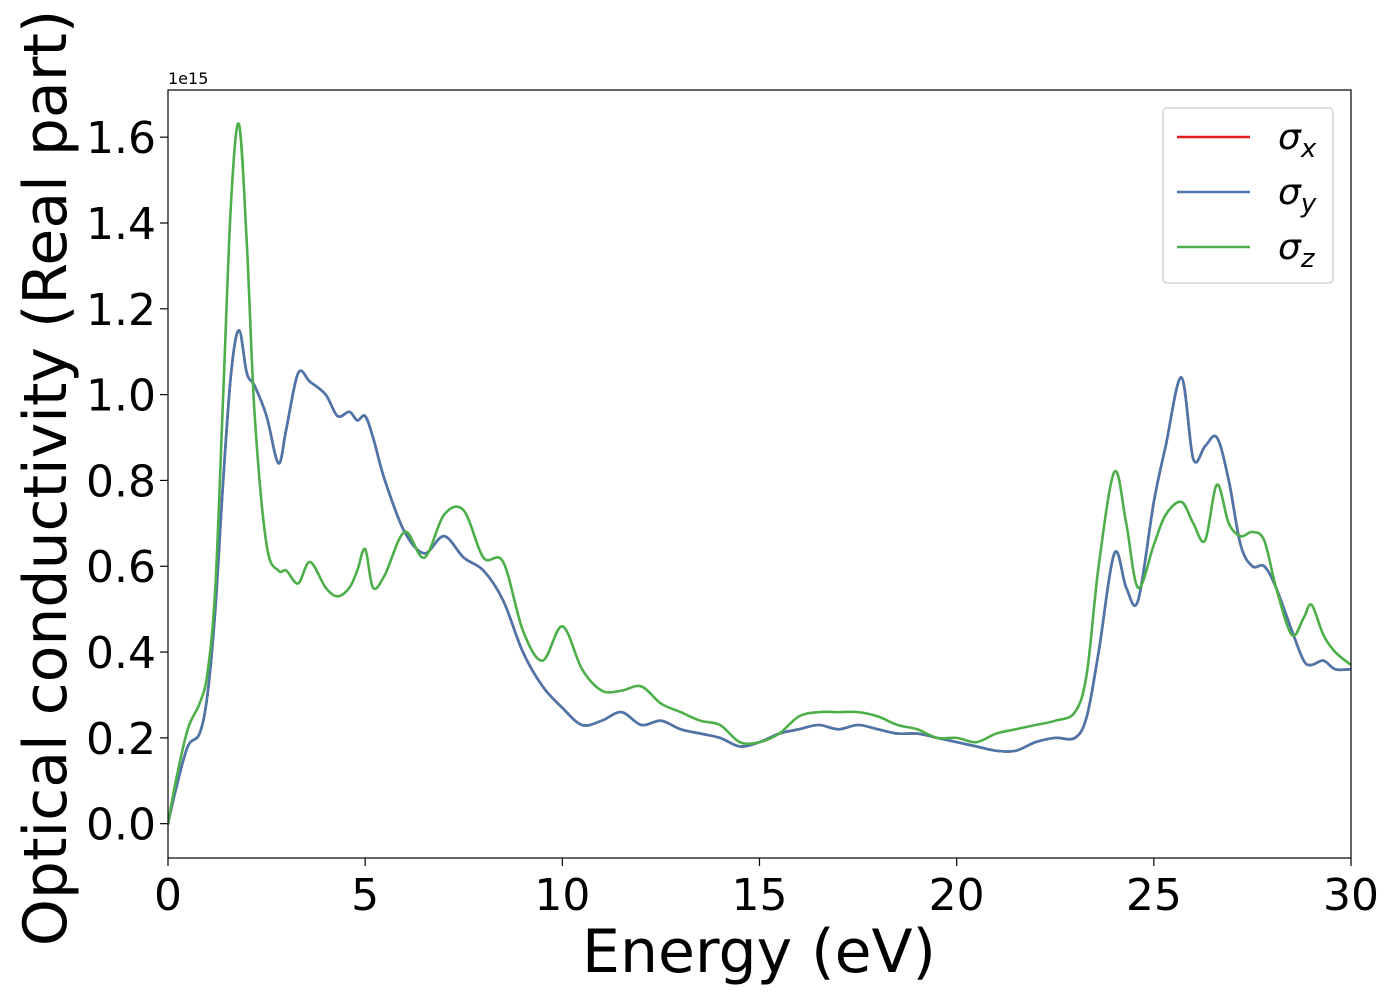 This screenshot has height=1000, width=1400. What do you see at coordinates (121, 138) in the screenshot?
I see `y-tick-label: 1.6` at bounding box center [121, 138].